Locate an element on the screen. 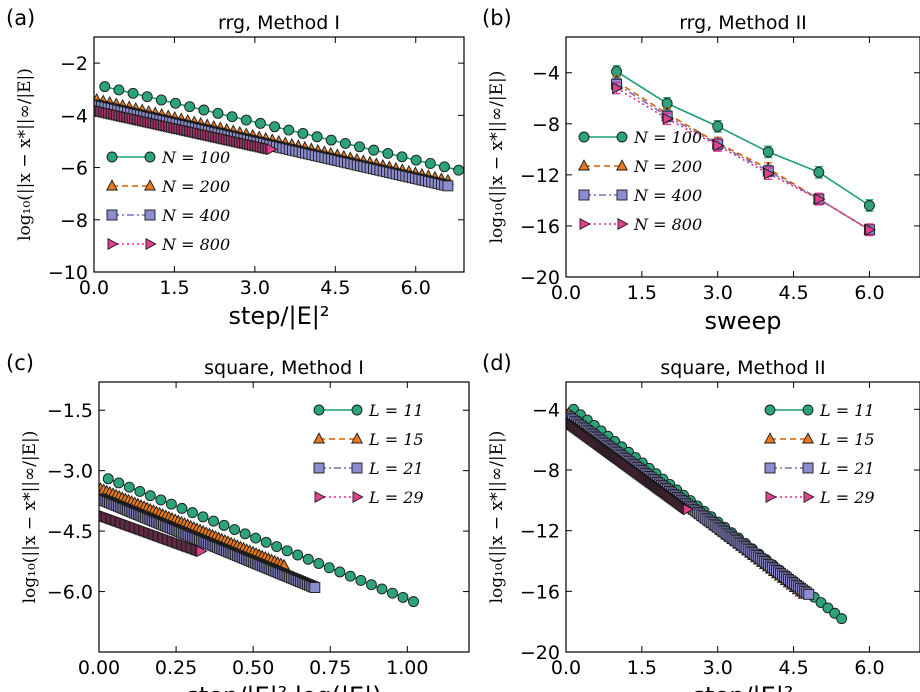 The height and width of the screenshot is (692, 920). legend-label: N = 800 is located at coordinates (667, 224).